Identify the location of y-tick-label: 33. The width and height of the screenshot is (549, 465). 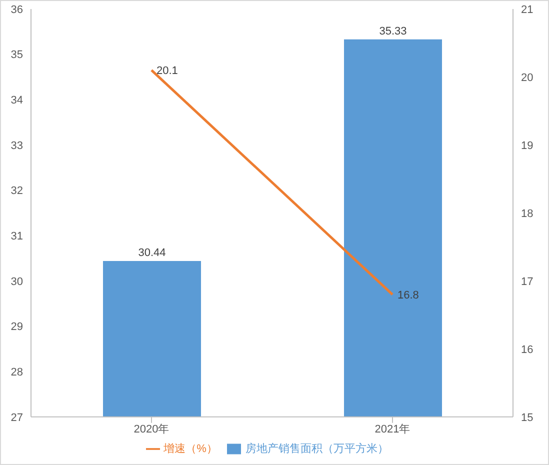
(16, 146).